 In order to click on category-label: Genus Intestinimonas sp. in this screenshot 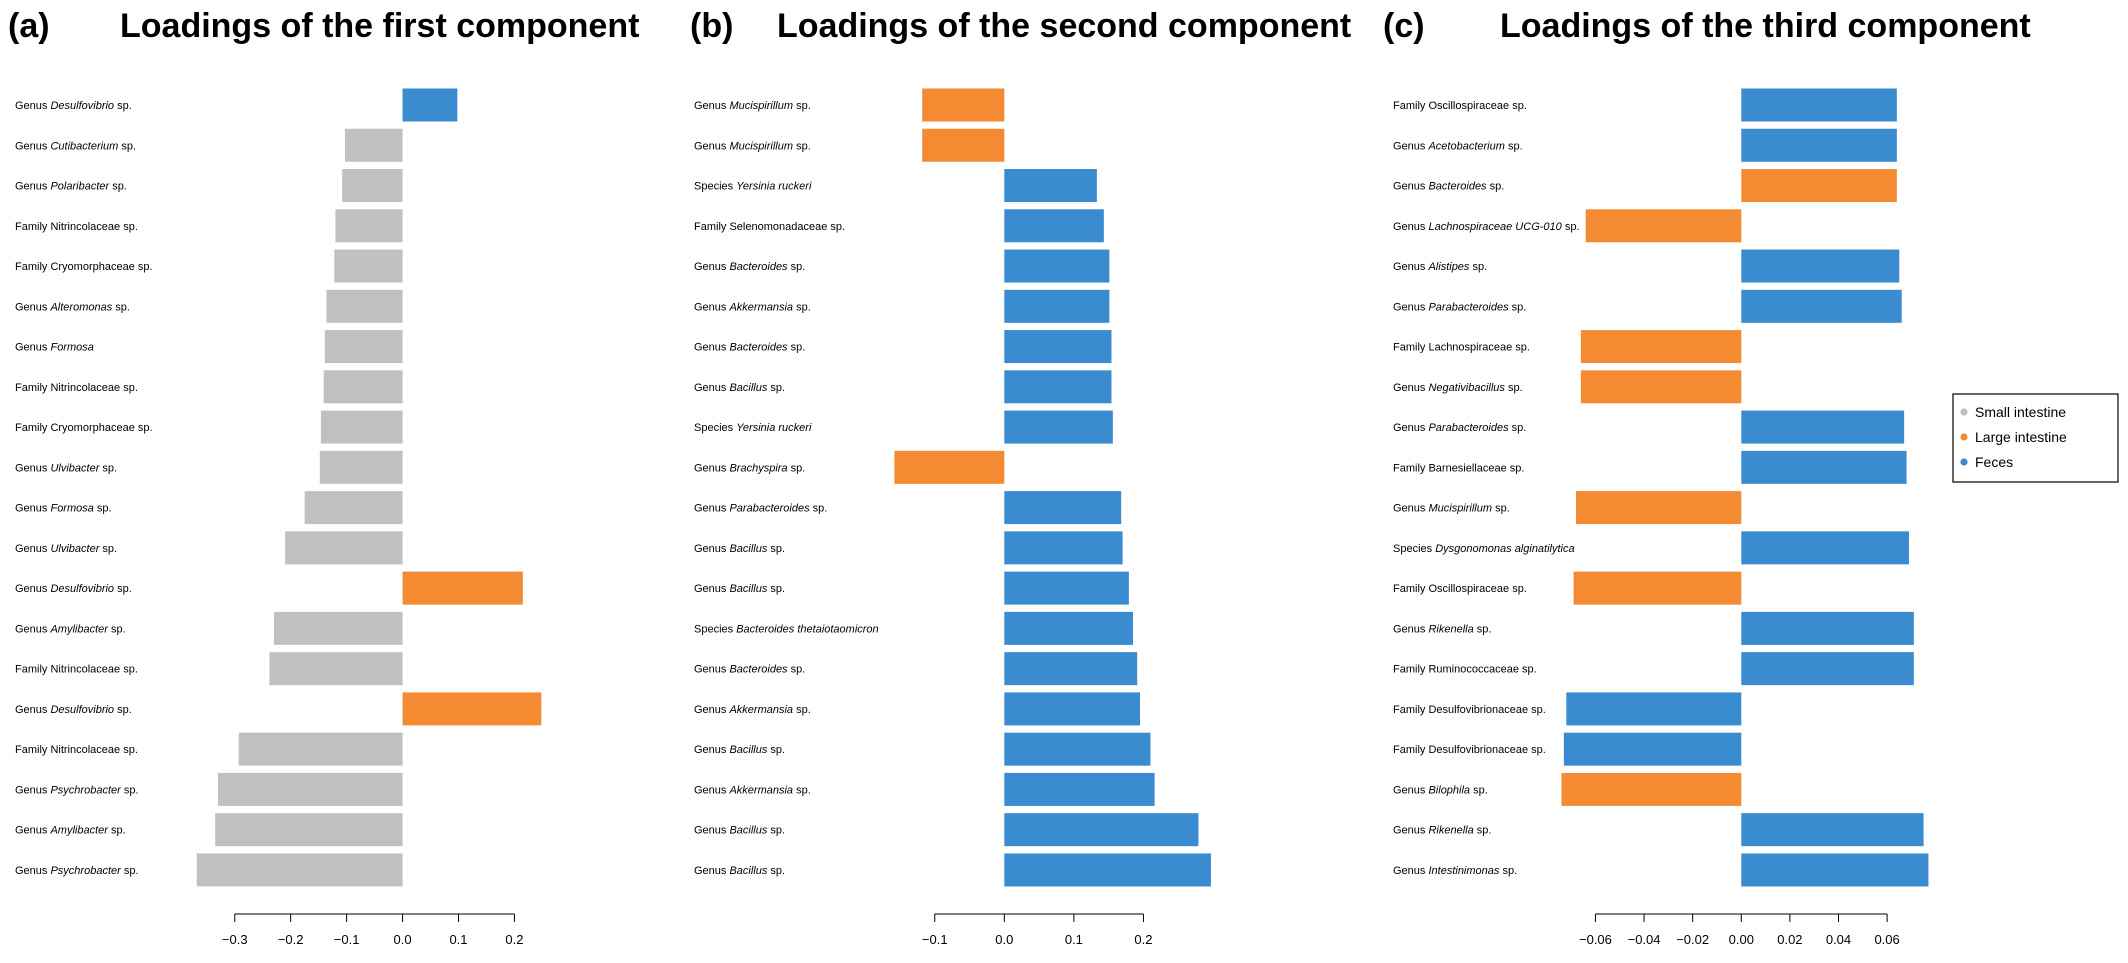, I will do `click(1455, 871)`.